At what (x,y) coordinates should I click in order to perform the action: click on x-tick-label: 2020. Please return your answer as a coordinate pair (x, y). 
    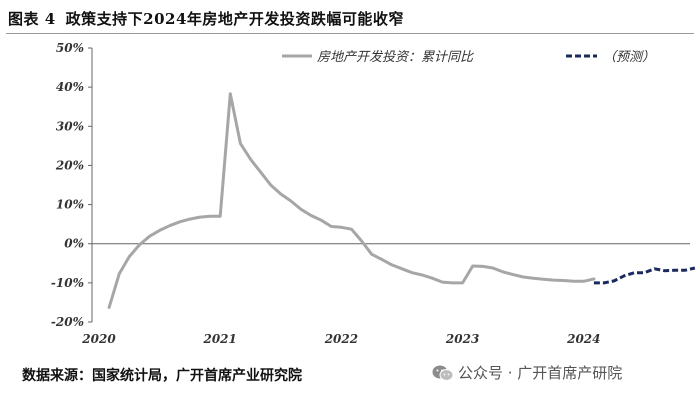
    Looking at the image, I should click on (98, 339).